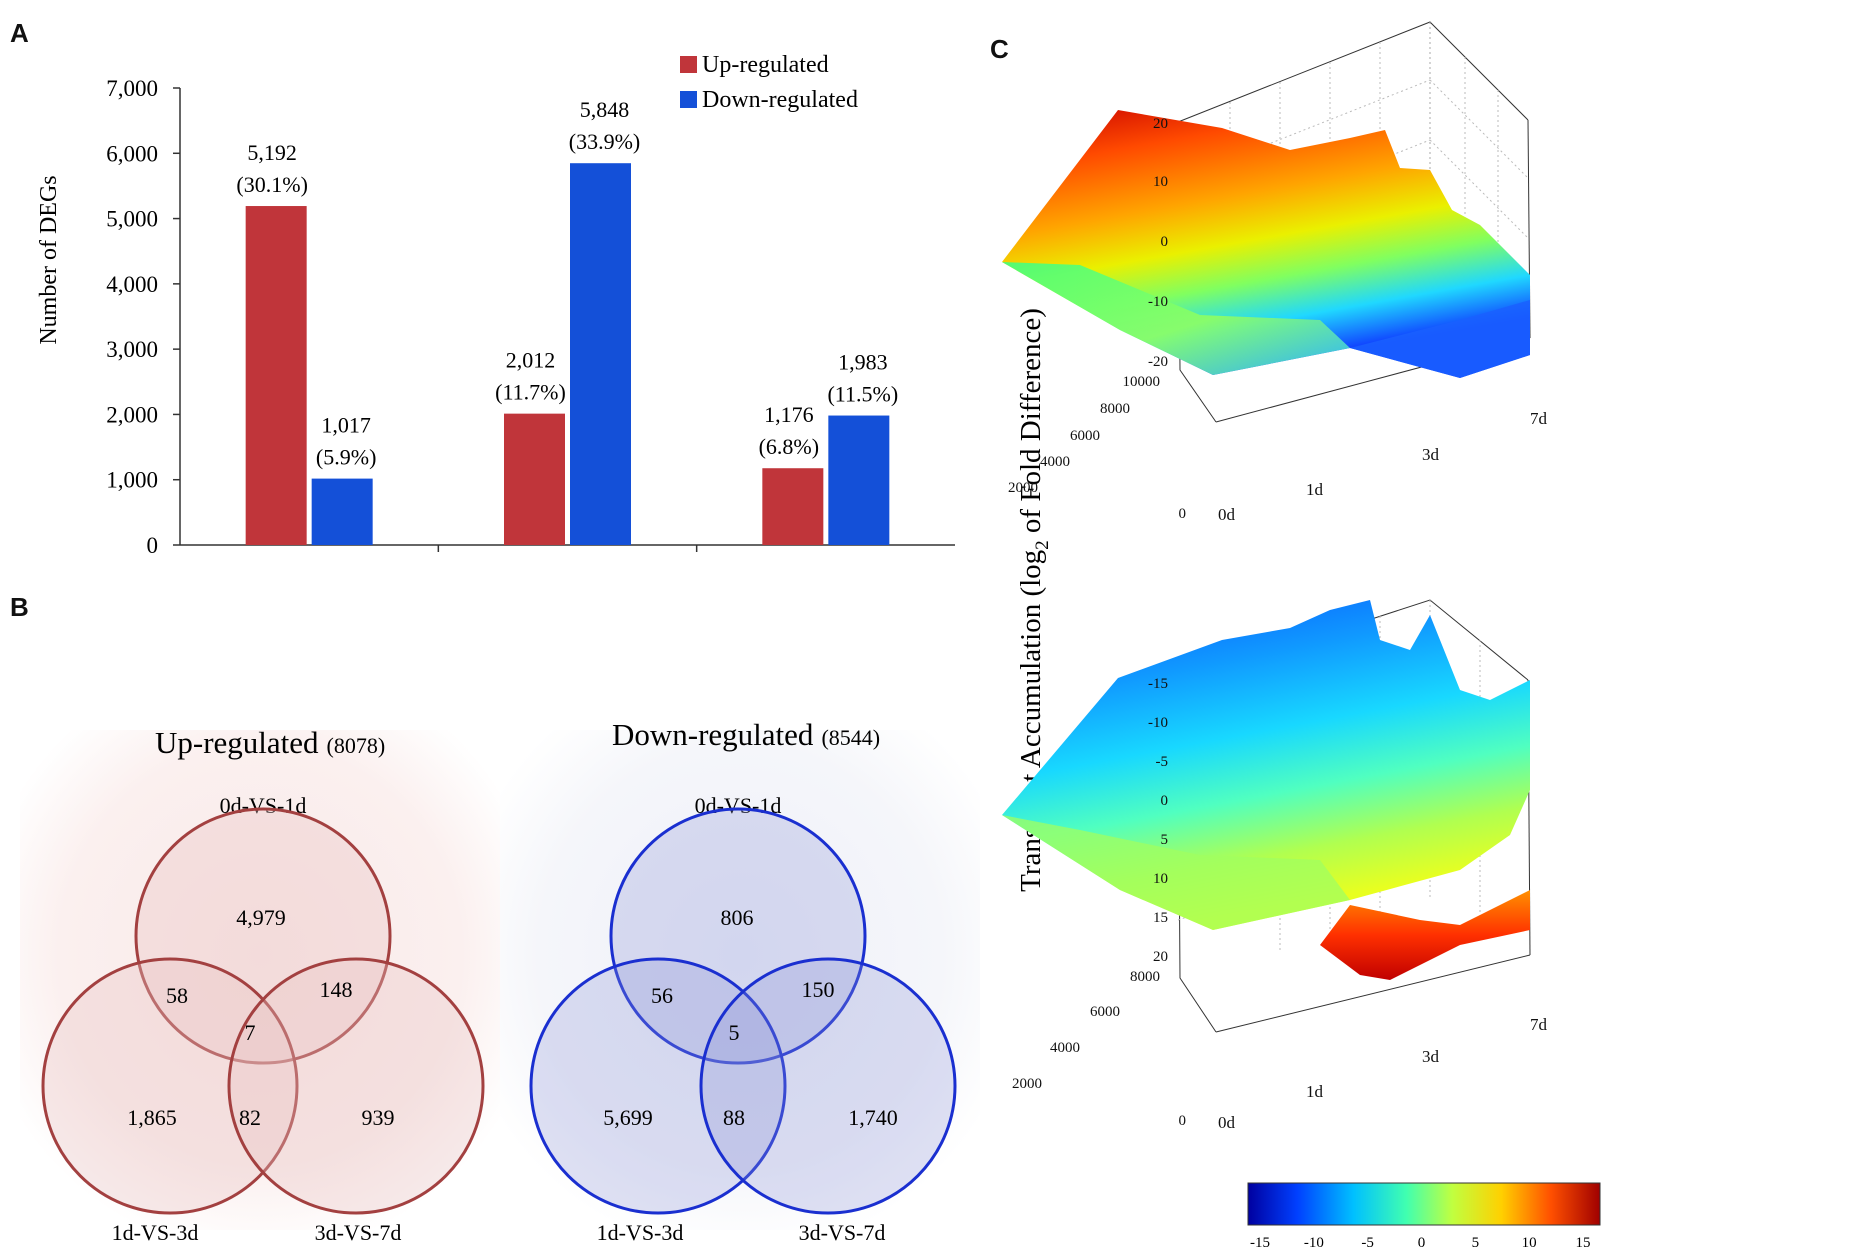 This screenshot has height=1250, width=1850. Describe the element at coordinates (1314, 1242) in the screenshot. I see `colorbar-tick-label: -10` at that location.